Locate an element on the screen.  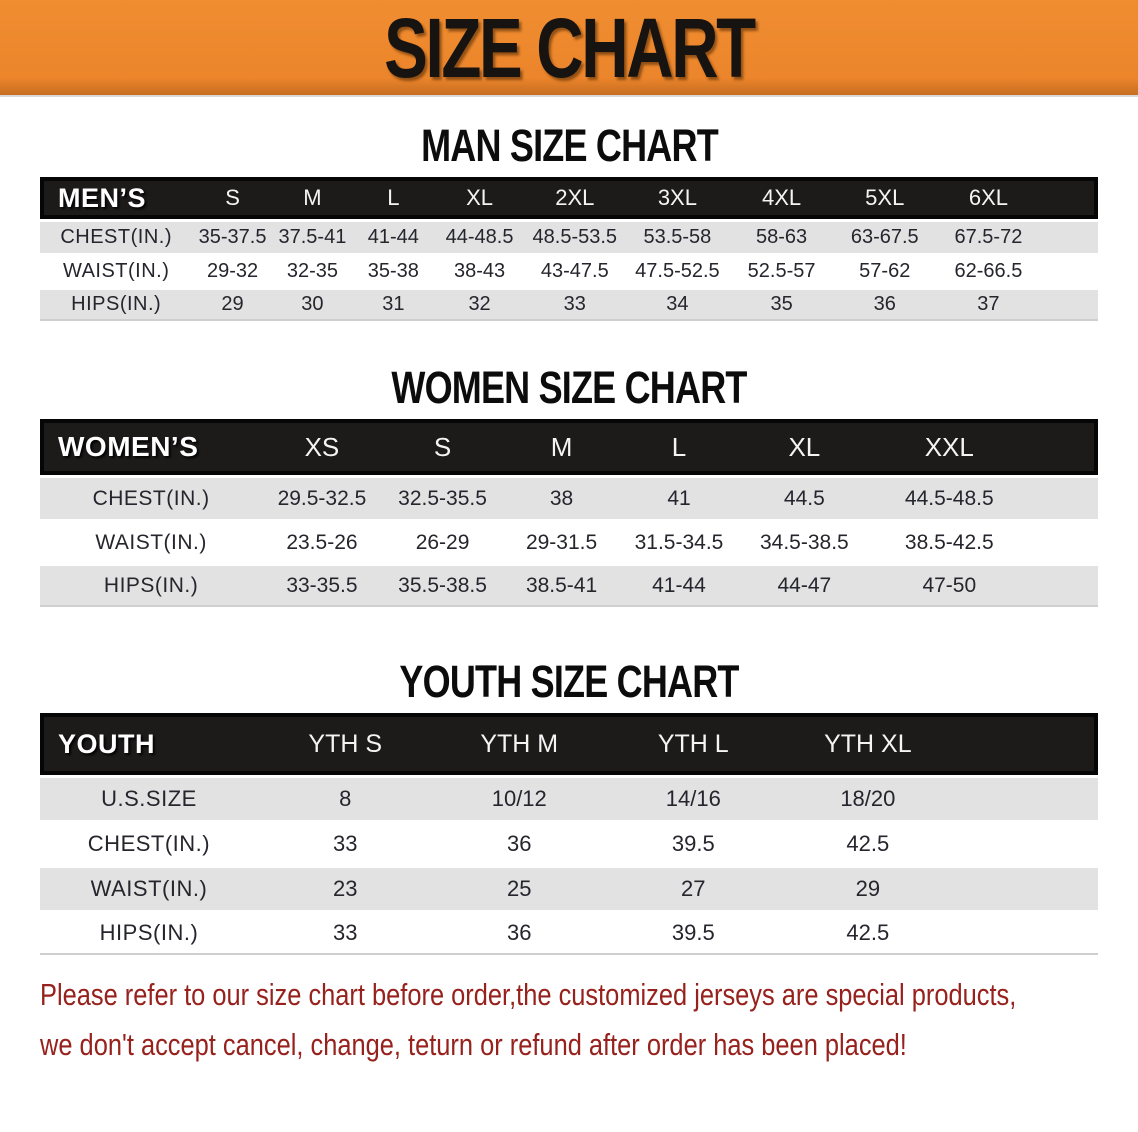
table-row: HIPS(IN.) 33 36 39.5 42.5 is located at coordinates (569, 932).